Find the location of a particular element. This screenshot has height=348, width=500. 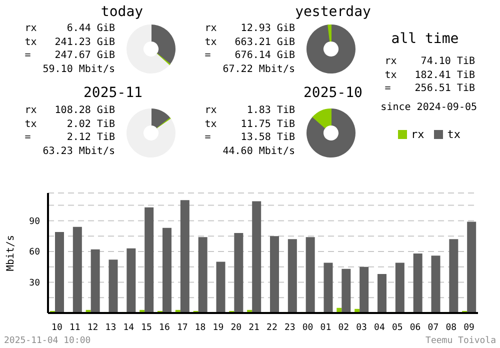

y-tick-label: 90 is located at coordinates (34, 221).